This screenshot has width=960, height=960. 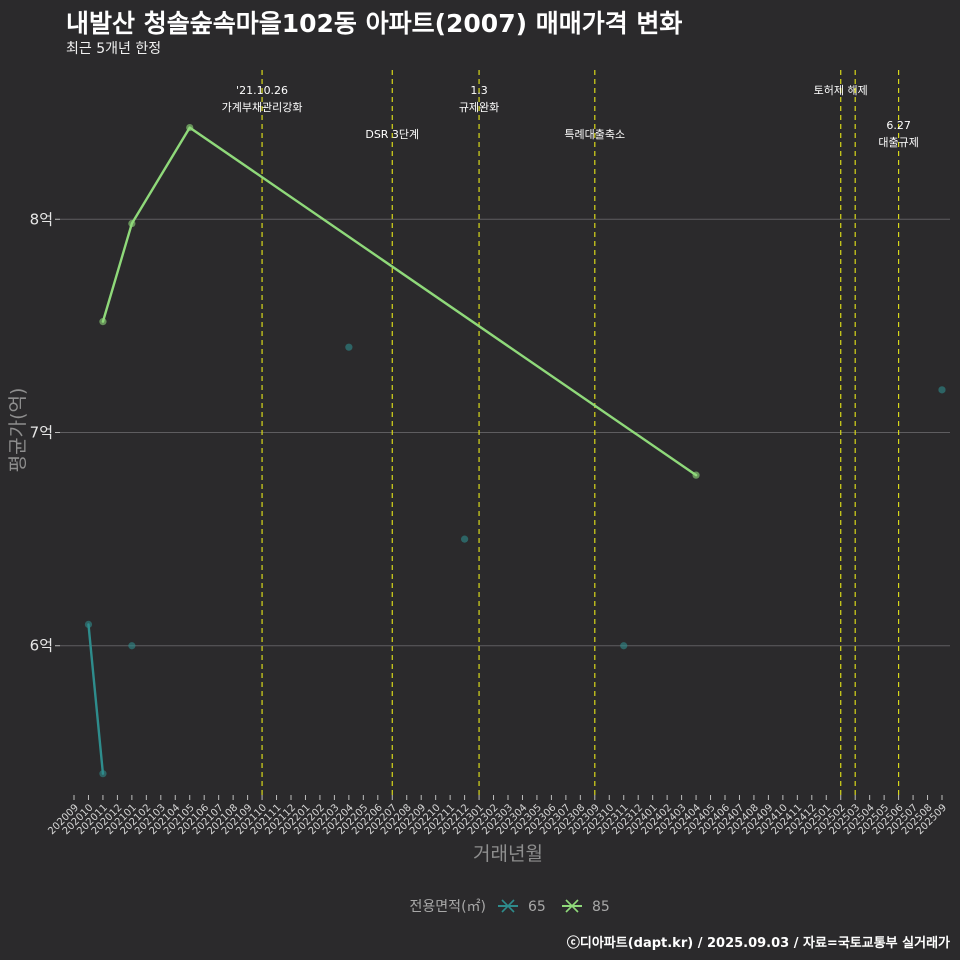 I want to click on legend-label-85: 85, so click(x=601, y=907).